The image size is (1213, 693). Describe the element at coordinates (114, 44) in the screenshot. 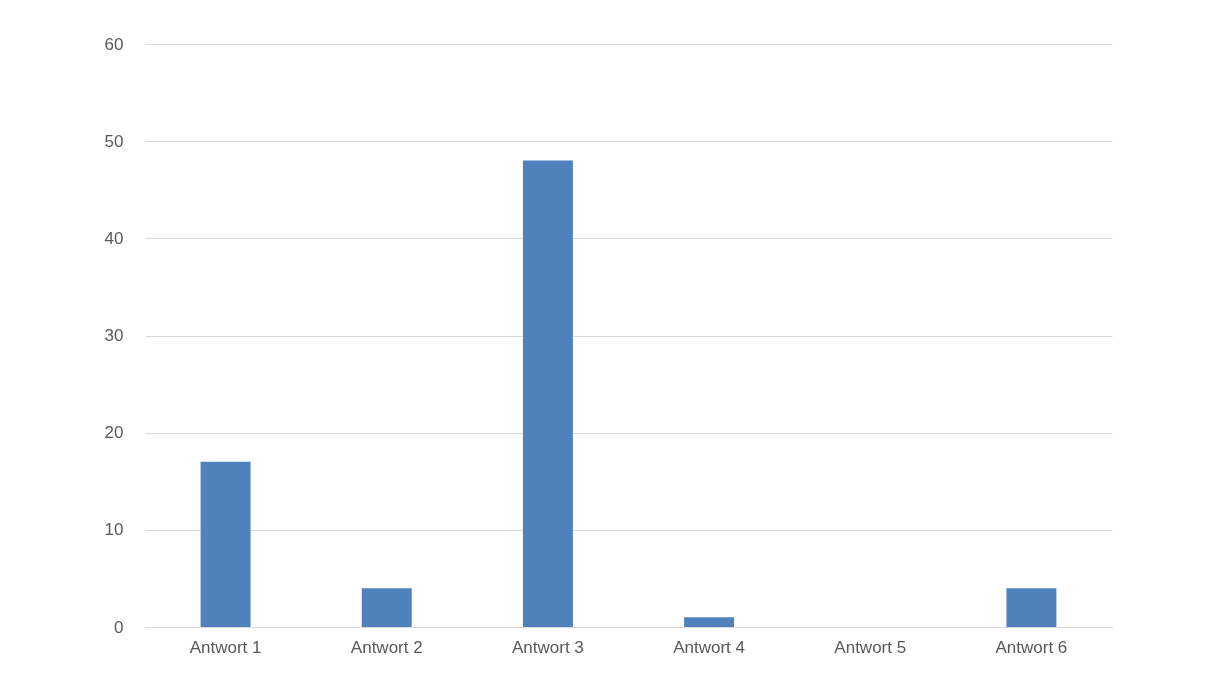

I see `y-tick-label: 60` at that location.